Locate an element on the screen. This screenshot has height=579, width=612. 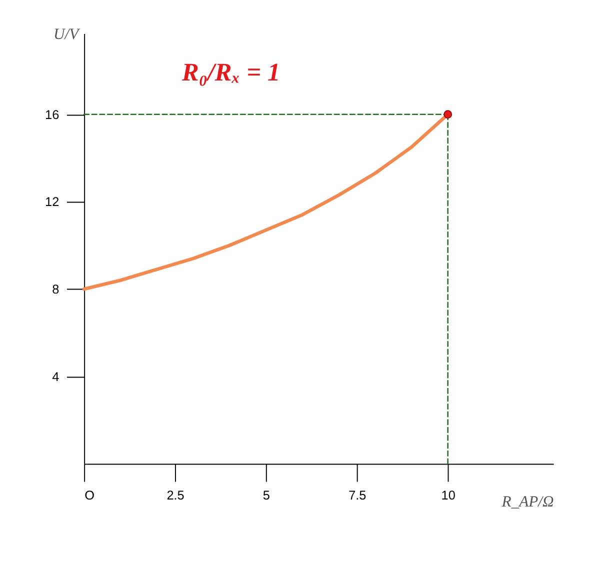
annotation: R₀/Rₓ = 1 is located at coordinates (230, 72).